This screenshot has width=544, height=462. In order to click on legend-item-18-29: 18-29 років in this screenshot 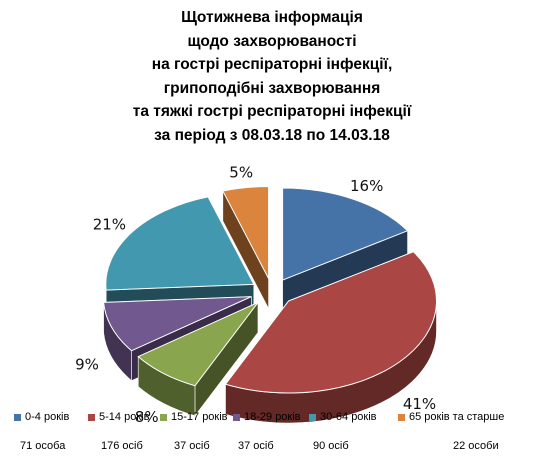, I will do `click(267, 417)`.